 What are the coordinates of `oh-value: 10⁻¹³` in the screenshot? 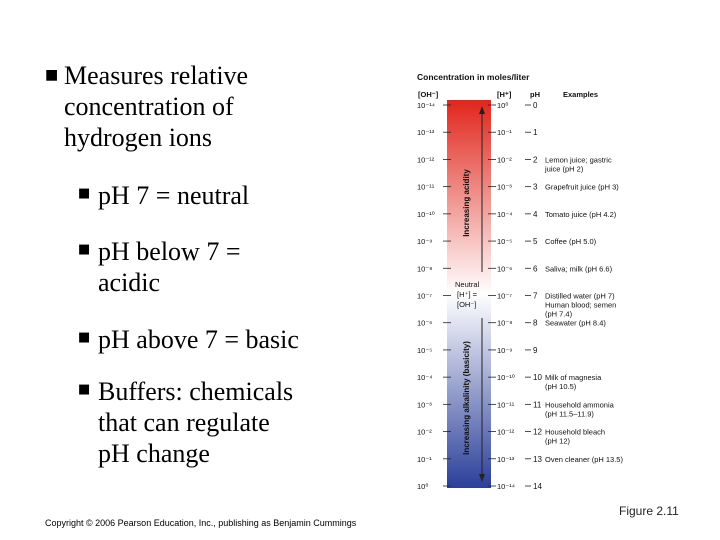 It's located at (426, 132).